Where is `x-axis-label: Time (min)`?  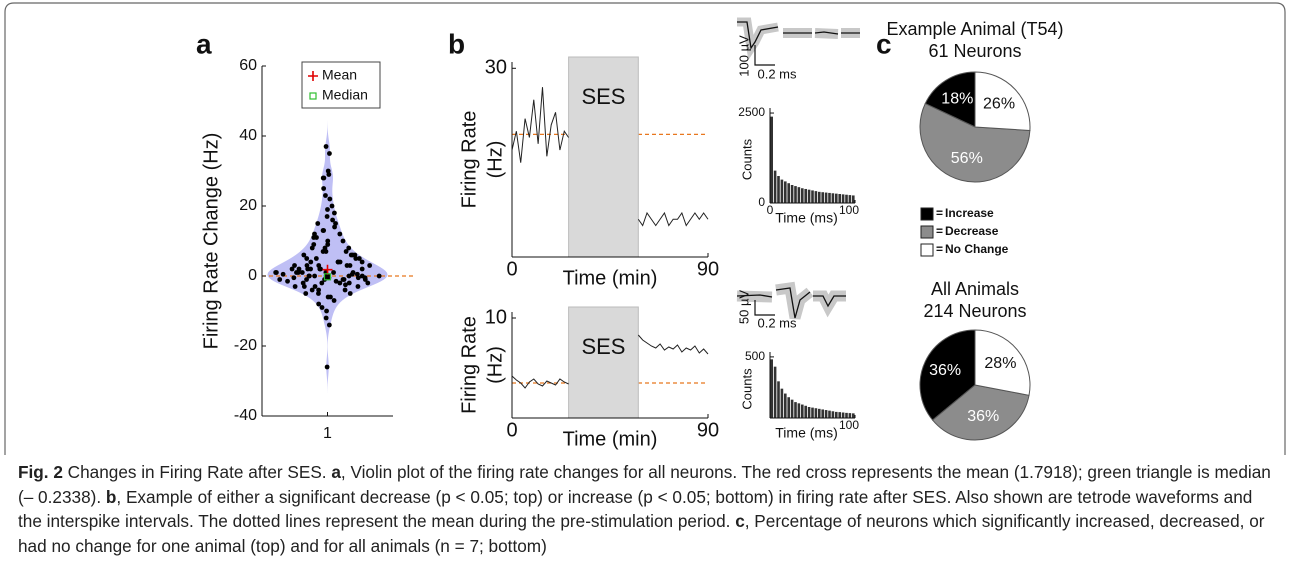 x-axis-label: Time (min) is located at coordinates (610, 278).